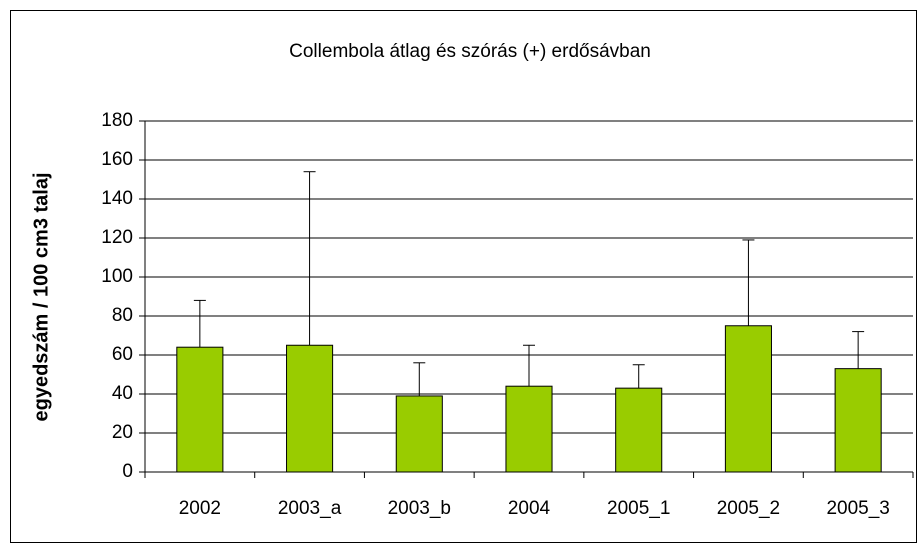 The width and height of the screenshot is (919, 545). I want to click on y-tick-label: 20, so click(122, 432).